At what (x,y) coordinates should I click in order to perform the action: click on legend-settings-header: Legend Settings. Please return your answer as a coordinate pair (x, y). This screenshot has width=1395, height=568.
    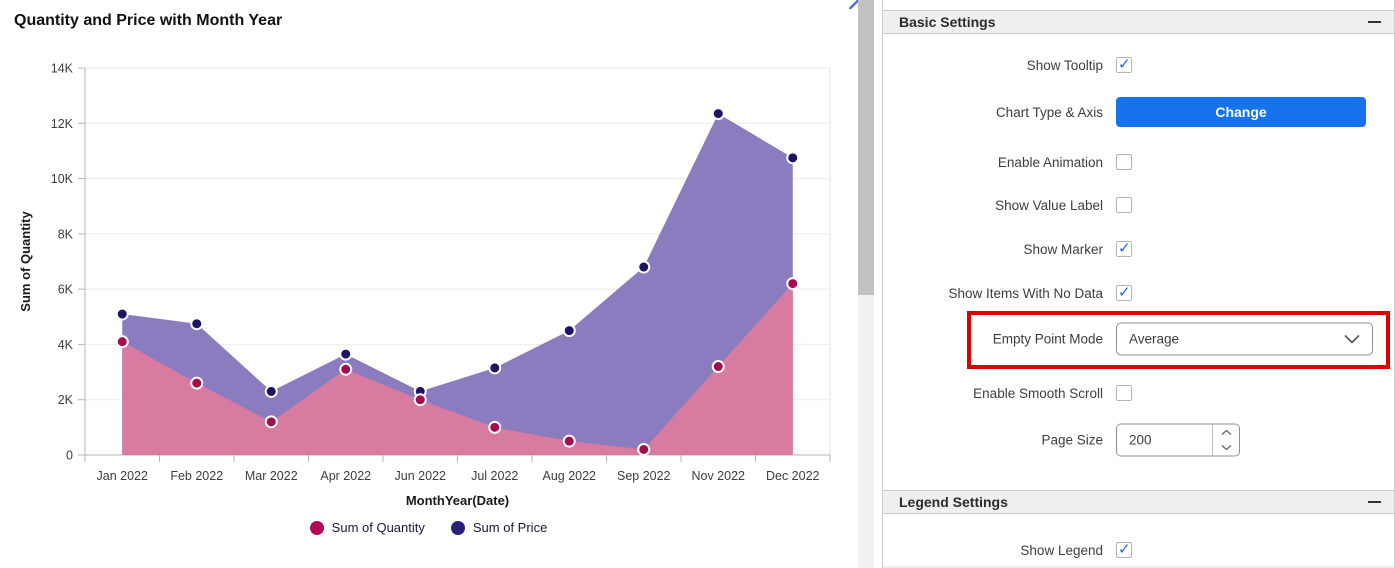
    Looking at the image, I should click on (1138, 502).